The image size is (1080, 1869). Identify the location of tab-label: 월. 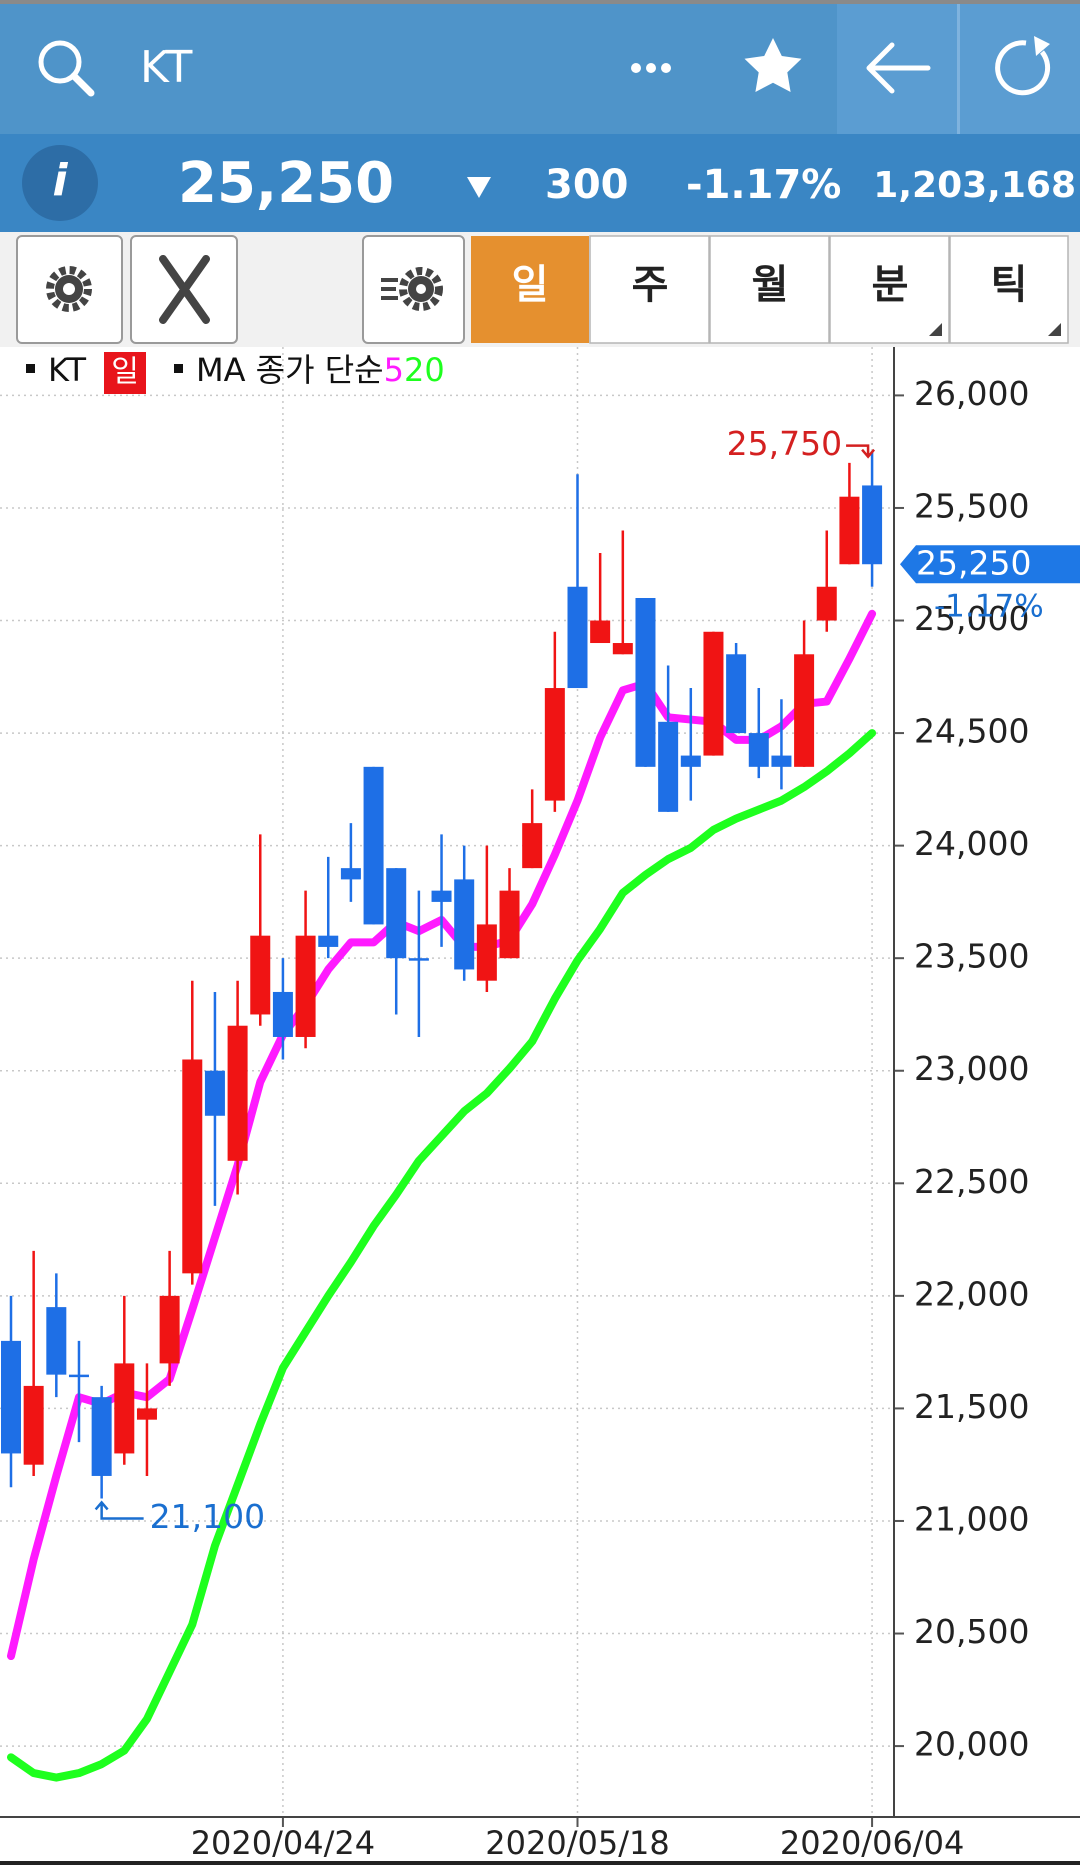
(770, 285).